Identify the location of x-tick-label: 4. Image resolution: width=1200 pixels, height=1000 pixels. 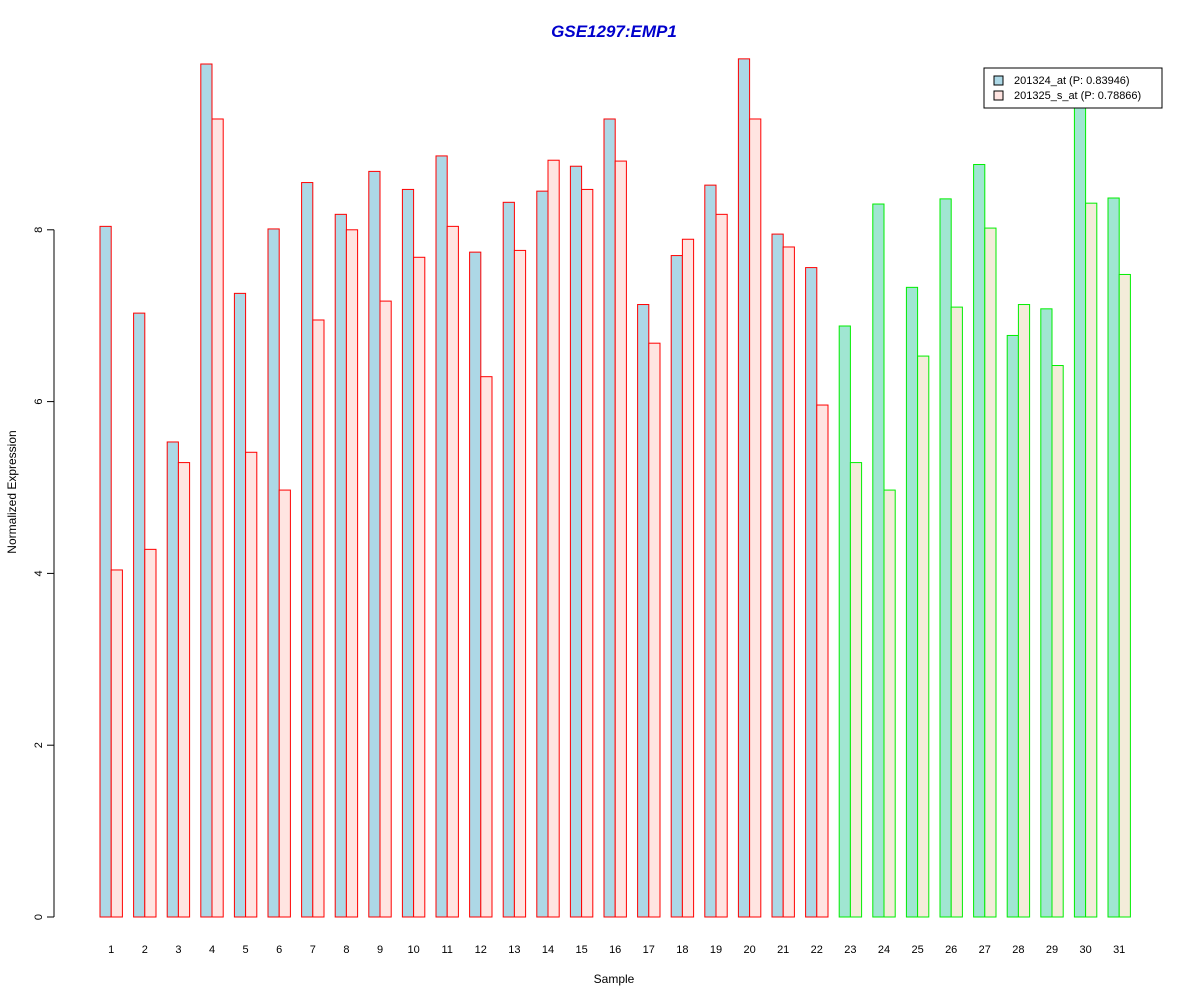
(212, 950).